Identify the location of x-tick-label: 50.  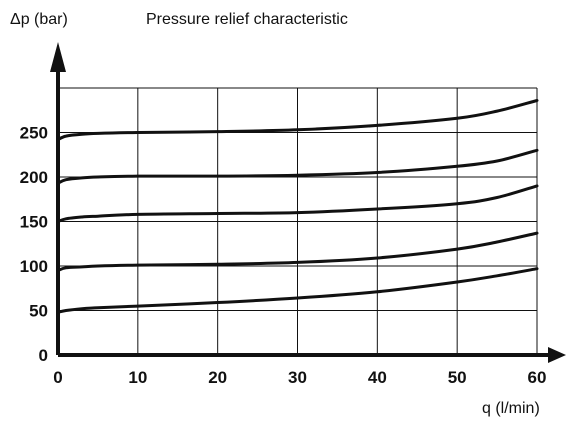
(457, 377).